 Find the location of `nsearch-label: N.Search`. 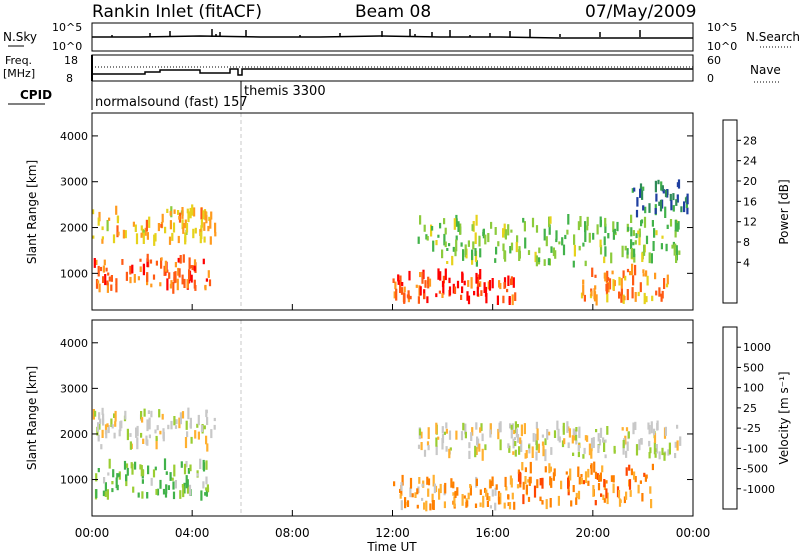

nsearch-label: N.Search is located at coordinates (773, 37).